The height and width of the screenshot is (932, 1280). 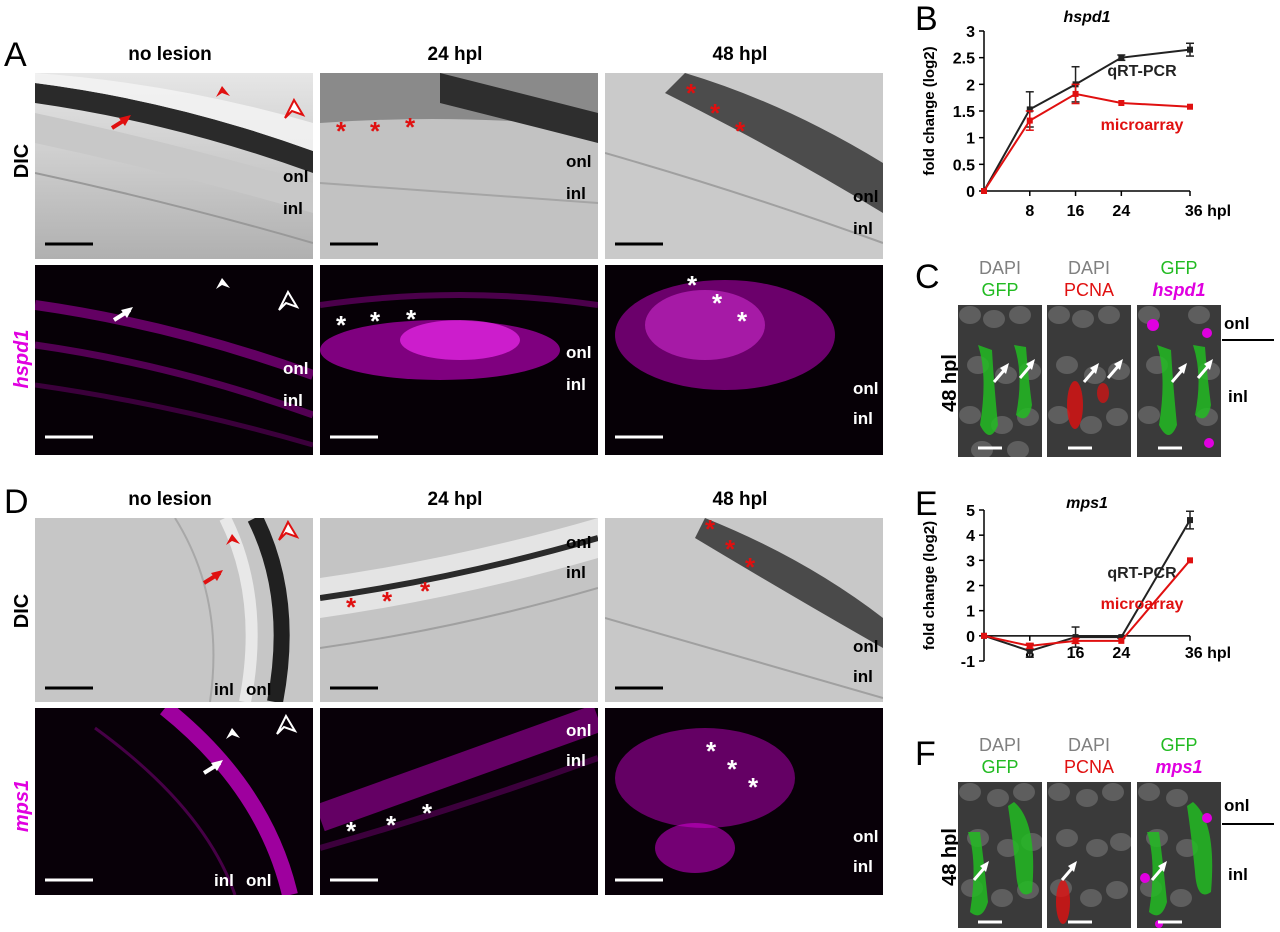 I want to click on layer-inl-a5: inl, so click(x=576, y=384).